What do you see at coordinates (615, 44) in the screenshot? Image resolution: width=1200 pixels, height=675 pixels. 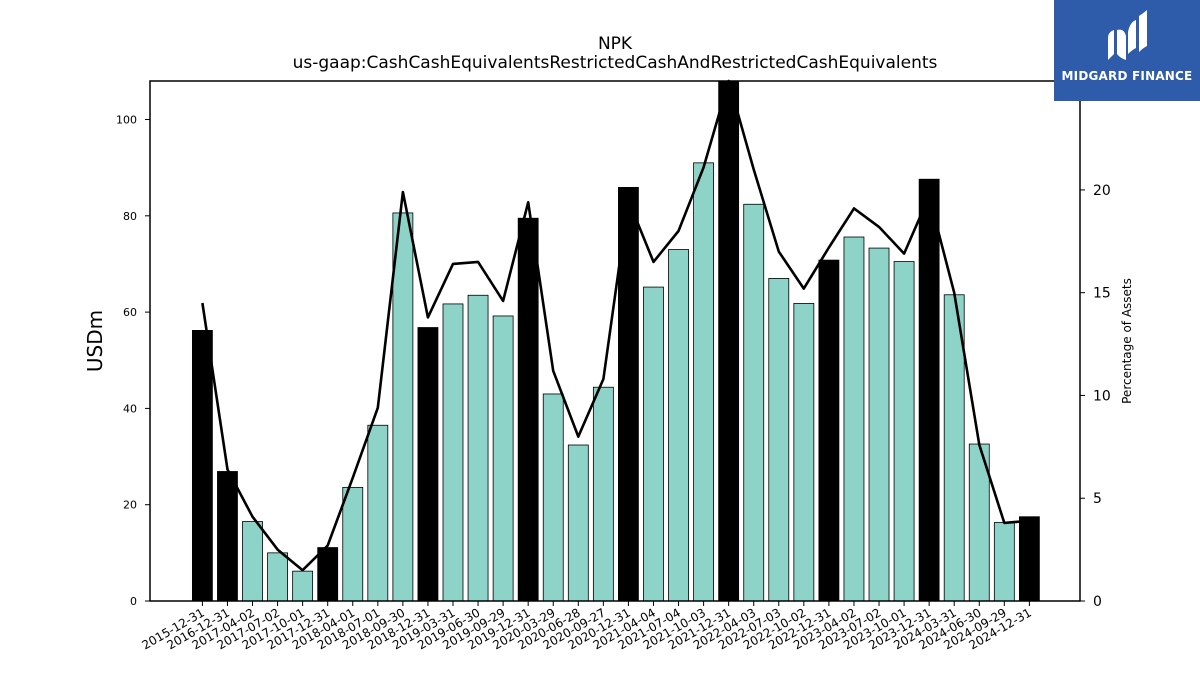 I see `chart-title: NPK` at bounding box center [615, 44].